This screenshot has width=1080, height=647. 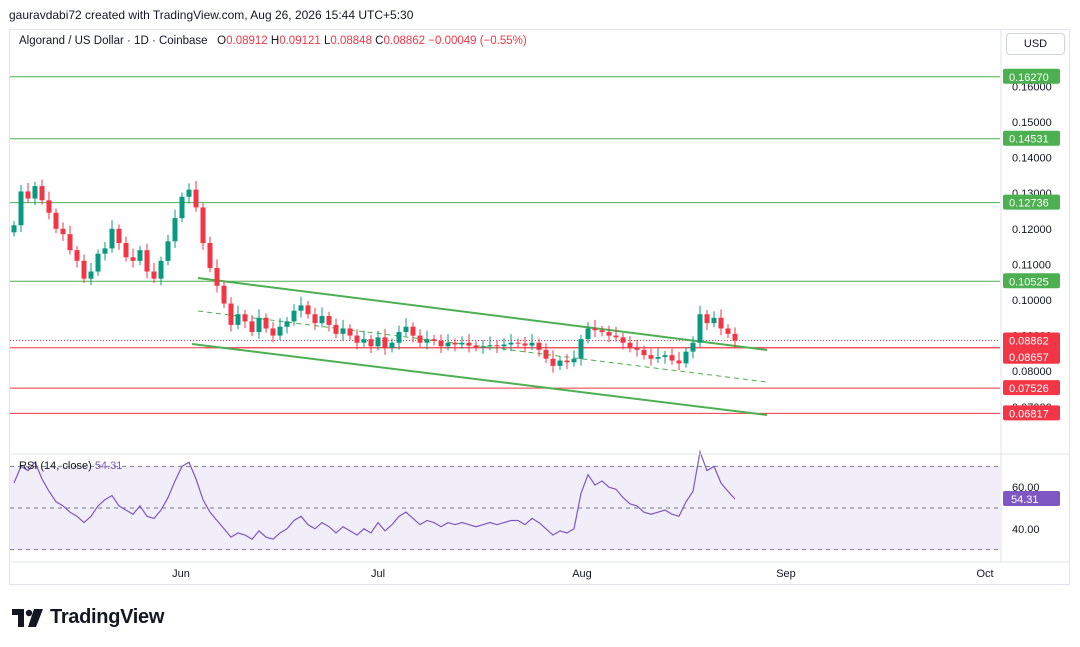 What do you see at coordinates (1029, 342) in the screenshot?
I see `last-price-tag: 0.08862` at bounding box center [1029, 342].